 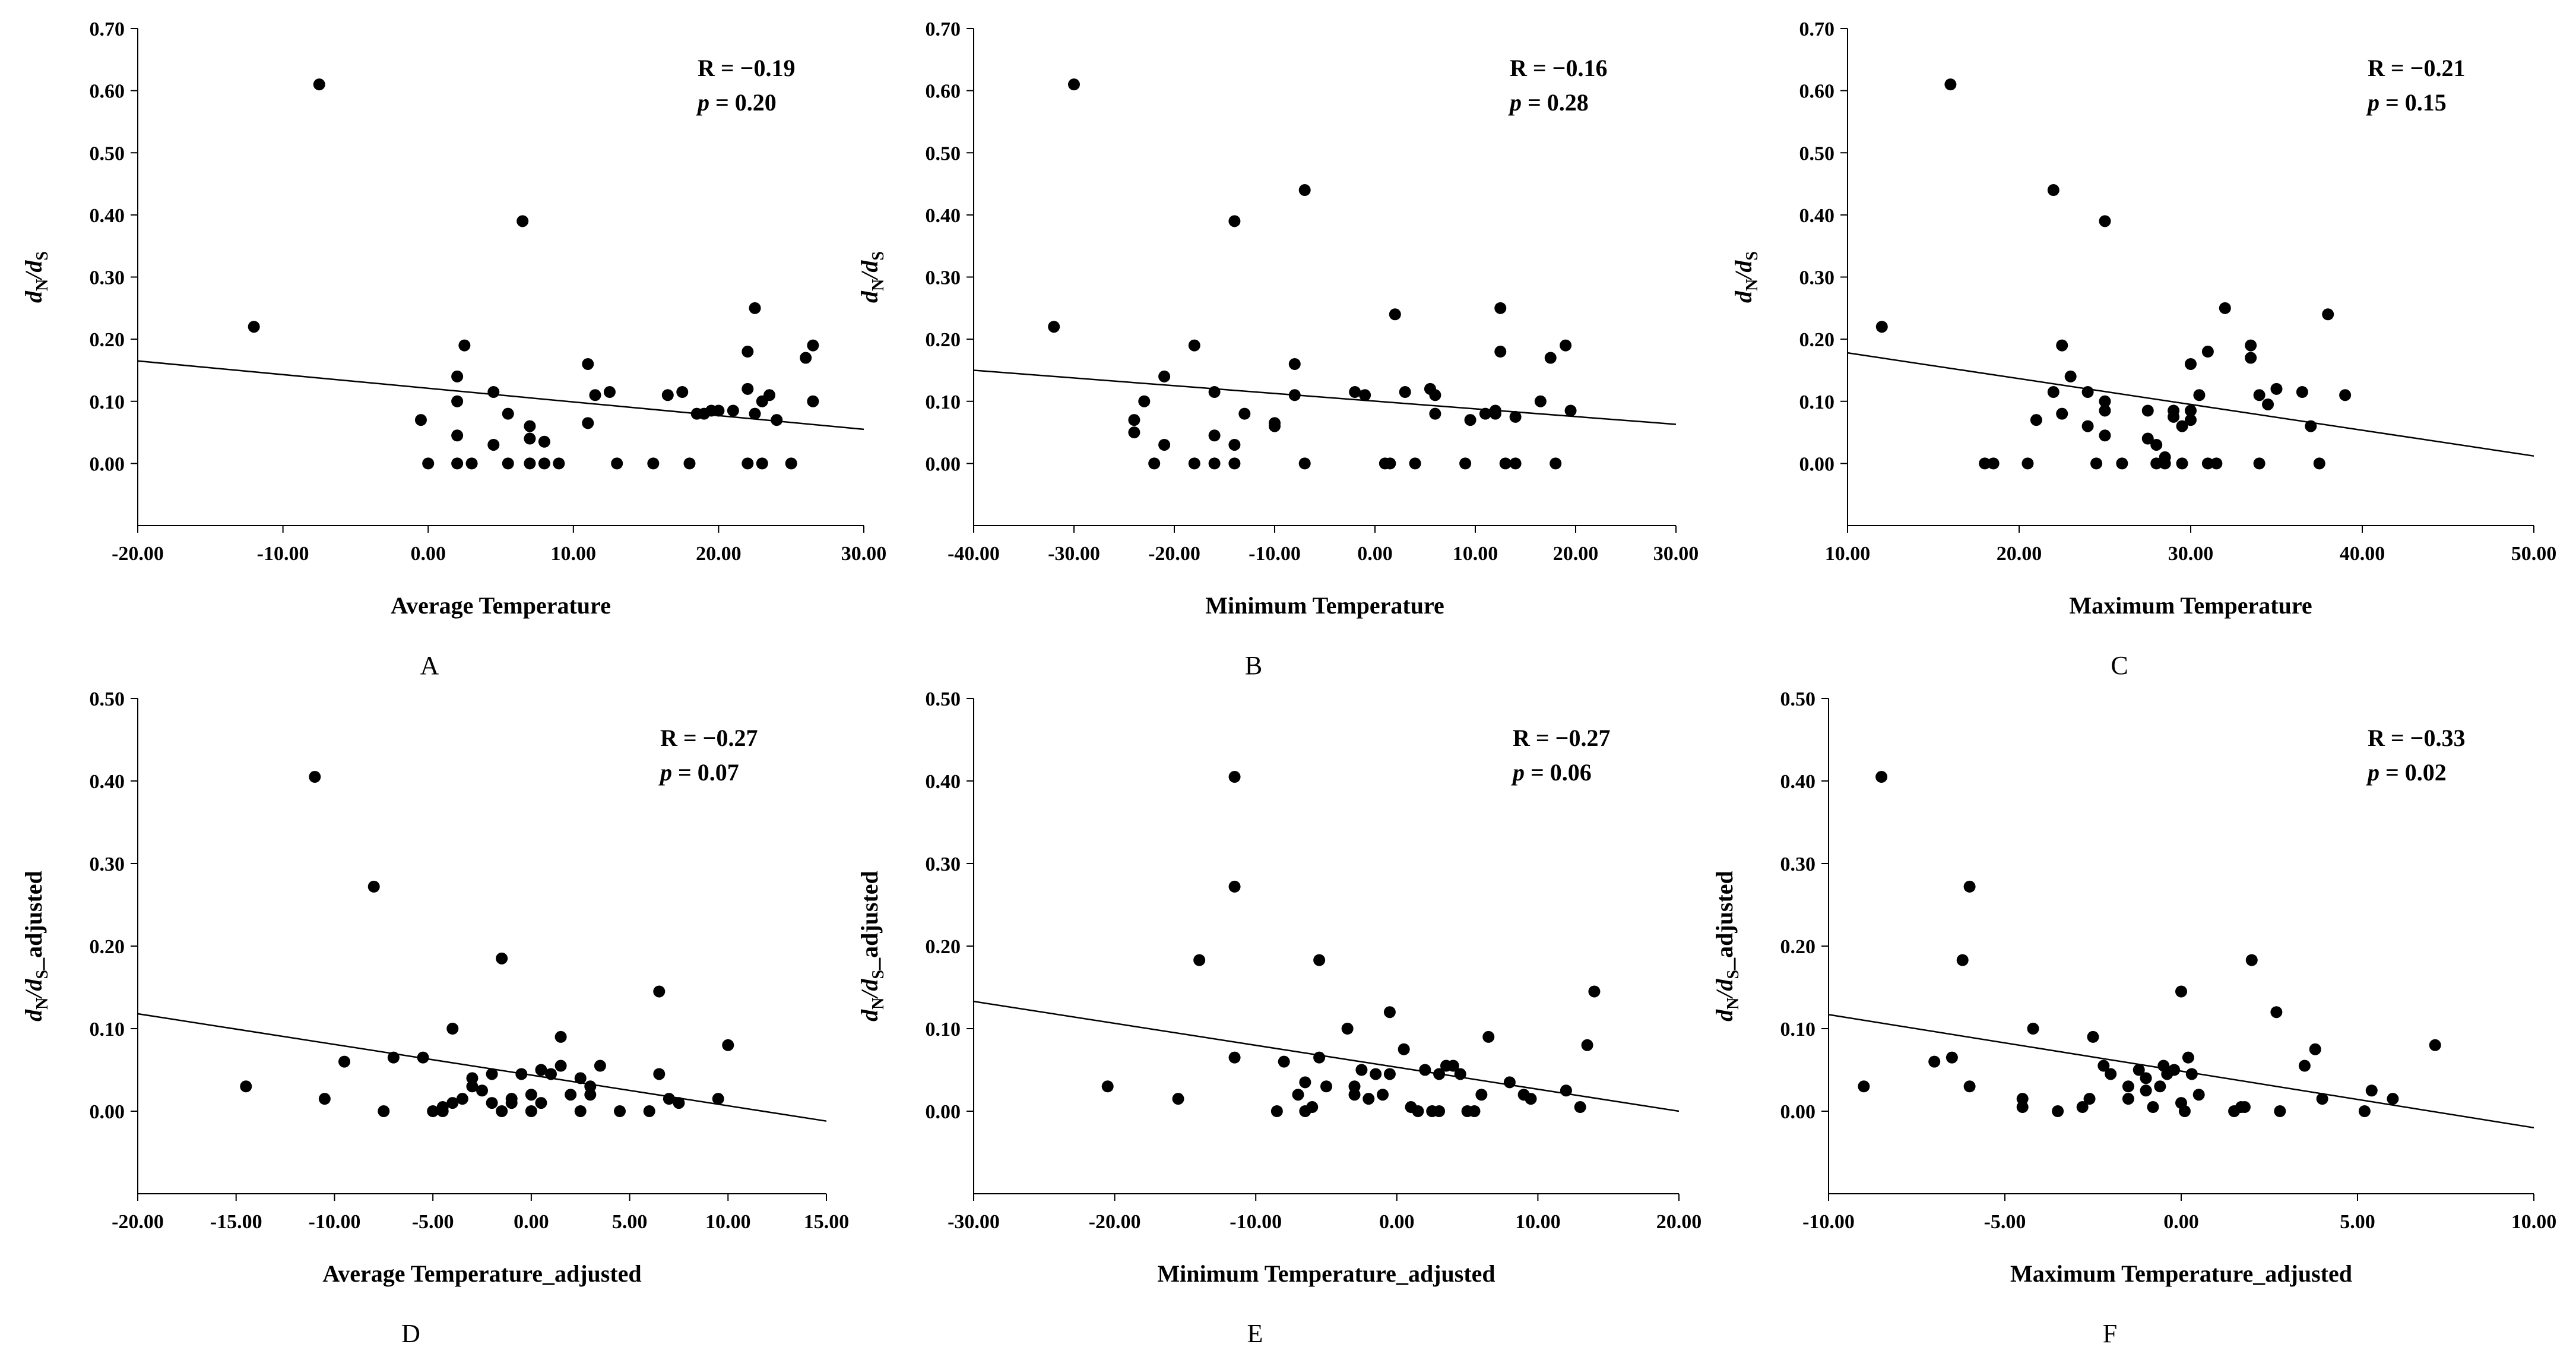 What do you see at coordinates (138, 1222) in the screenshot?
I see `panel-d-x-tick-label: -20.00` at bounding box center [138, 1222].